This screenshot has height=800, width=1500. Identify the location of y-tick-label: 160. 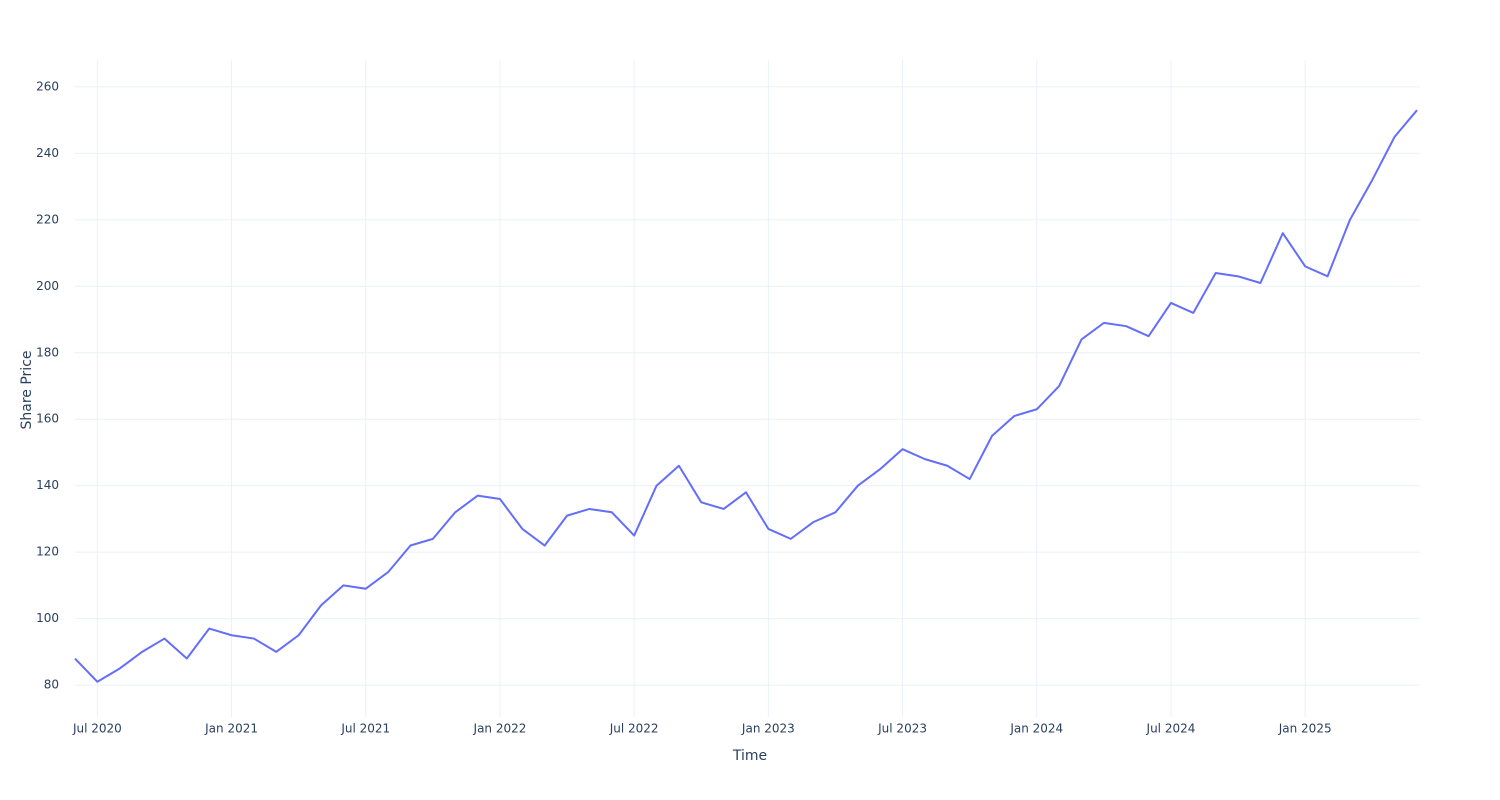
(47, 419).